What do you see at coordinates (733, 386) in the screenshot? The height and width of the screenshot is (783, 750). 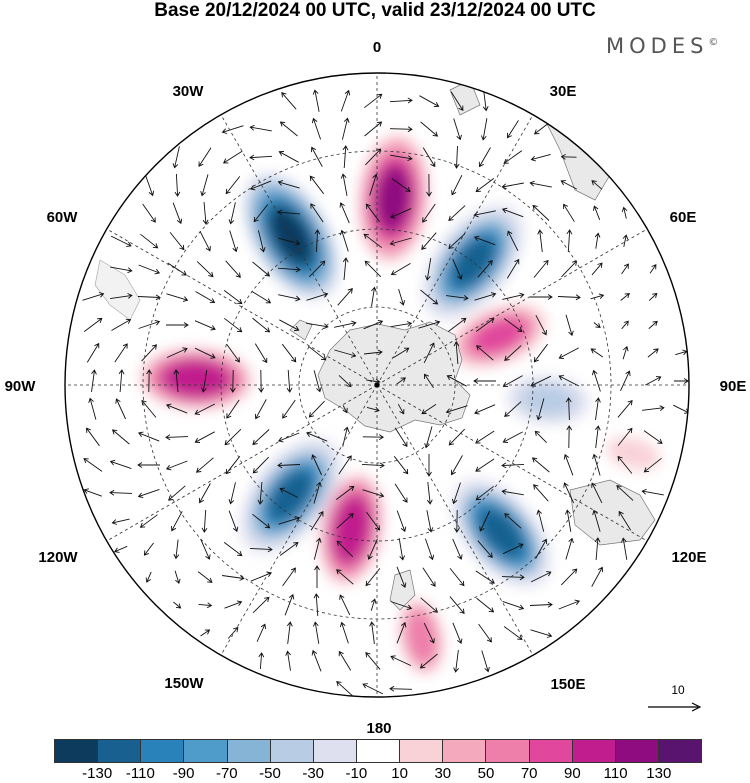 I see `label-lon-90e: 90E` at bounding box center [733, 386].